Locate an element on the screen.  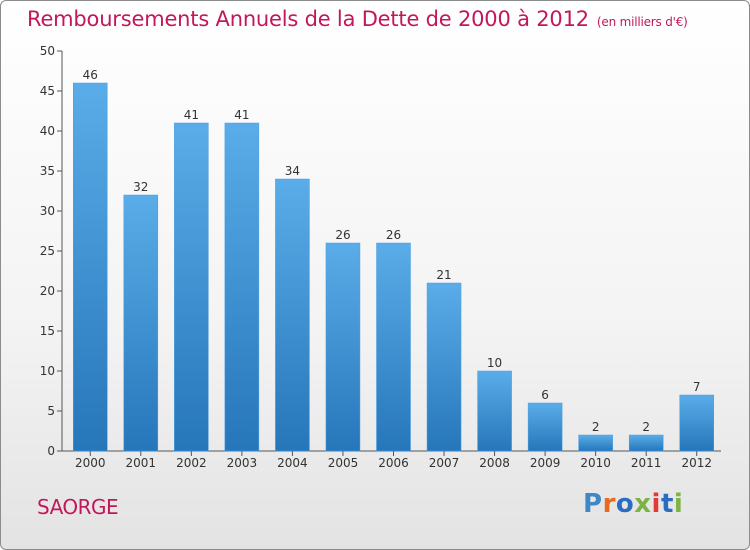
logo-letter: x is located at coordinates (643, 504).